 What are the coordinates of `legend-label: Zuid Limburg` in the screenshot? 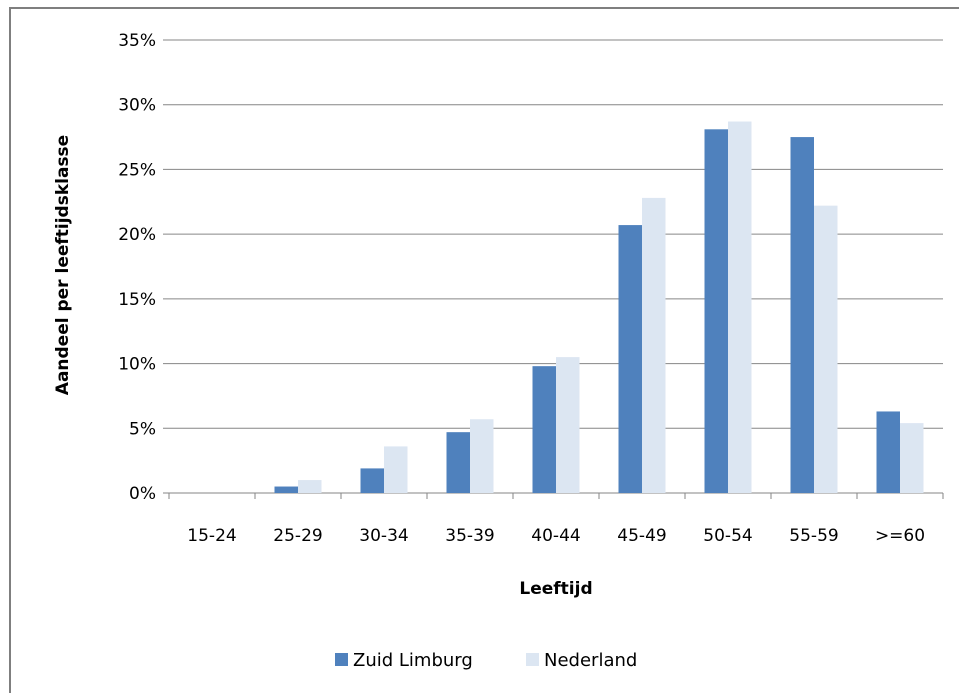 It's located at (413, 660).